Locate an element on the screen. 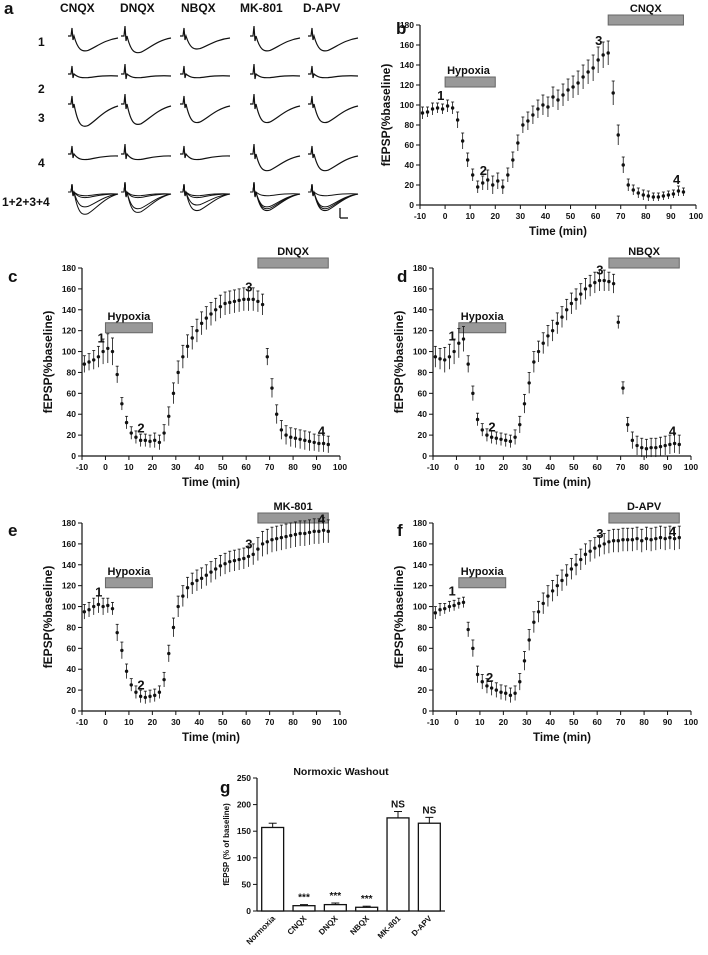  hypoxia-bar is located at coordinates (470, 82).